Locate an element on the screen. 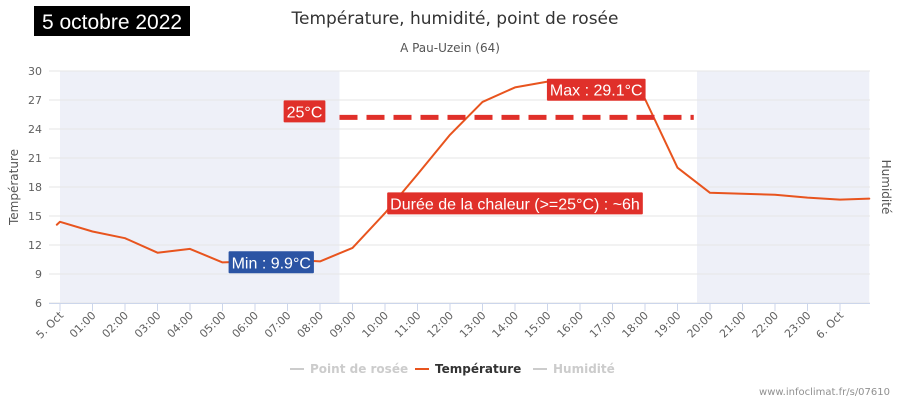 Image resolution: width=900 pixels, height=400 pixels. credit-link: www.infoclimat.fr/s/07610 is located at coordinates (824, 392).